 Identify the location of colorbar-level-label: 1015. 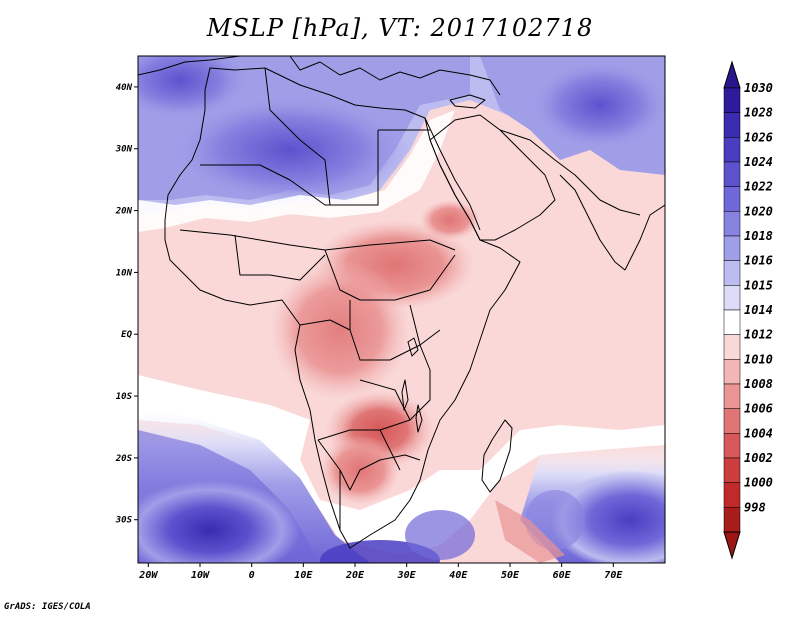
(758, 285).